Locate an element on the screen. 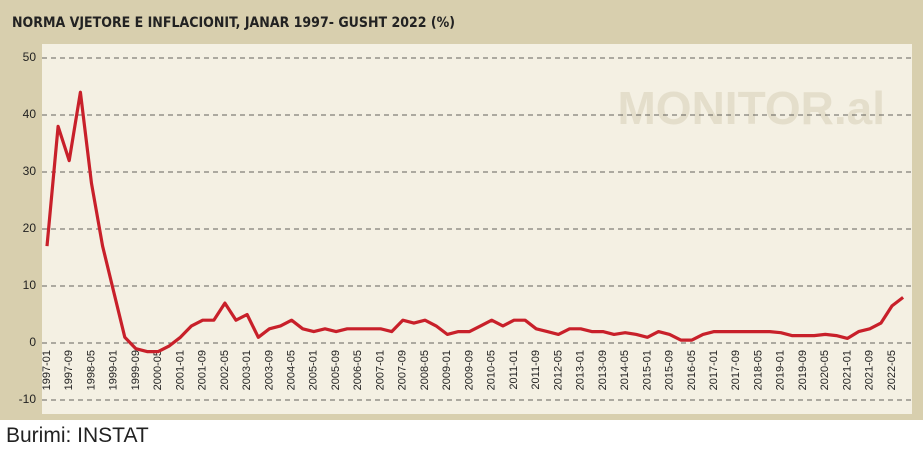 This screenshot has width=923, height=455. x-tick-label: 2015-01 is located at coordinates (647, 370).